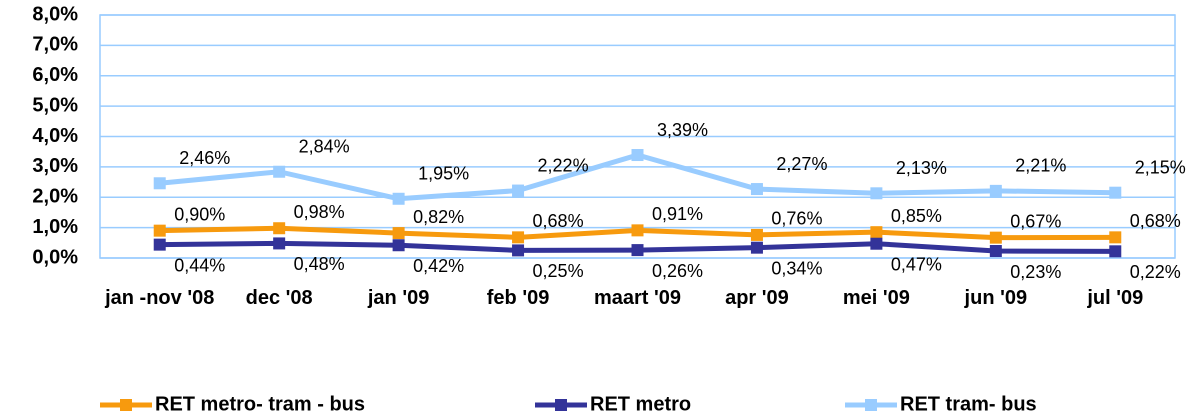 The height and width of the screenshot is (415, 1191). I want to click on x-tick-label: dec '08, so click(279, 298).